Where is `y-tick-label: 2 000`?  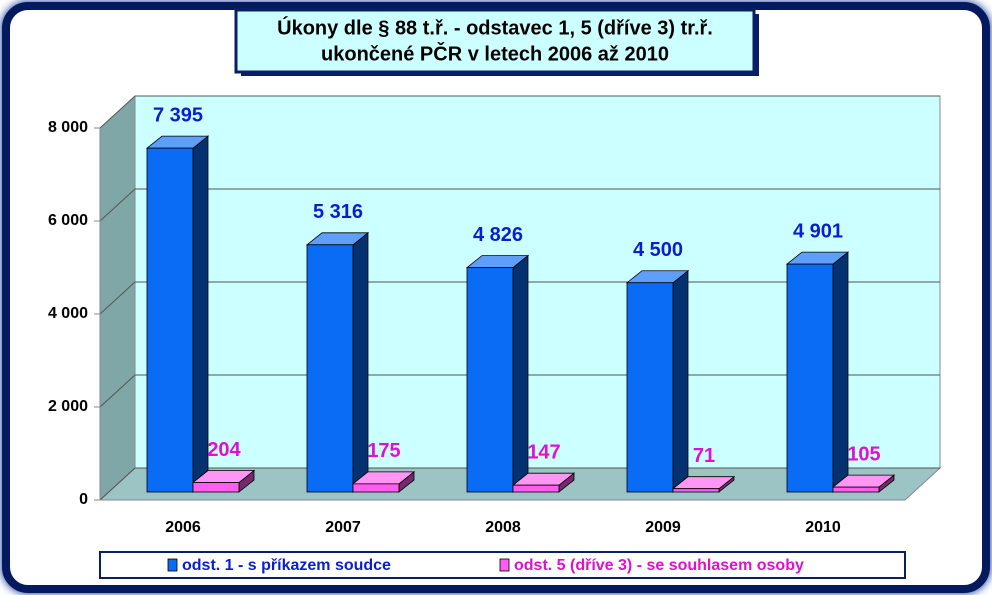
y-tick-label: 2 000 is located at coordinates (68, 406).